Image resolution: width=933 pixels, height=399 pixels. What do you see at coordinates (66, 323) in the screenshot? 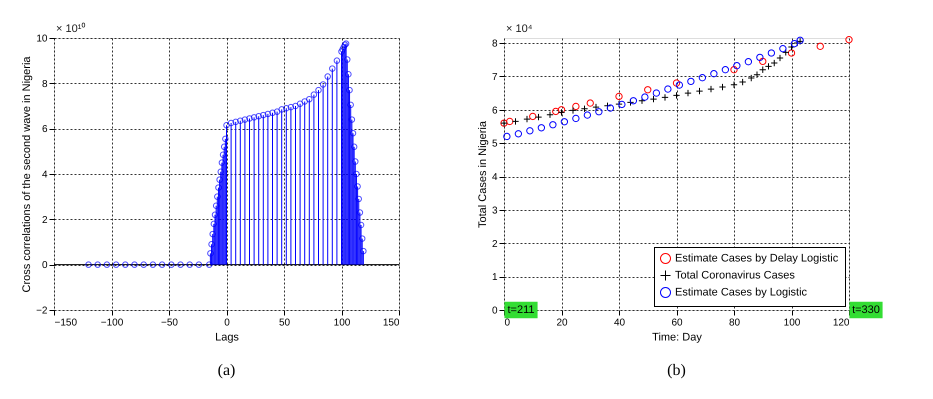
I see `x-tick-label: −150` at bounding box center [66, 323].